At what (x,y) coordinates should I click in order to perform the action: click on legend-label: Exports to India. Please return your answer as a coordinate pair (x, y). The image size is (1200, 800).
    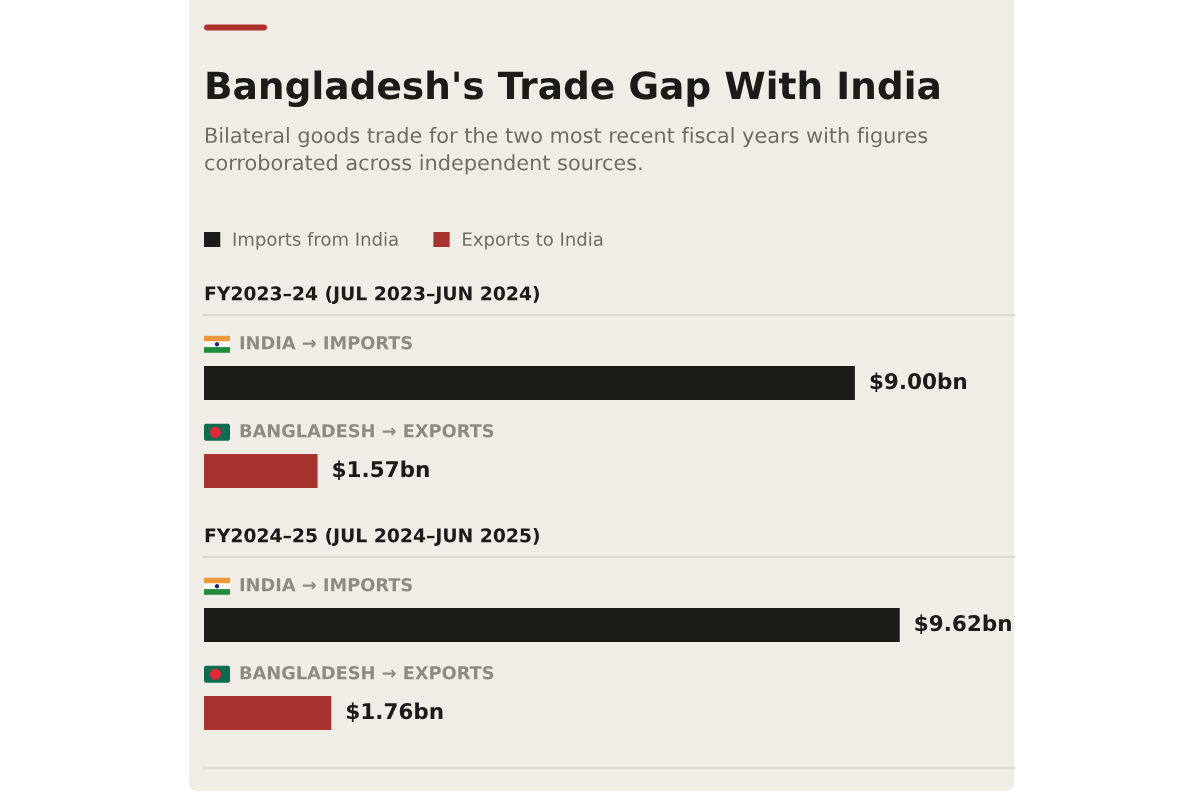
    Looking at the image, I should click on (533, 241).